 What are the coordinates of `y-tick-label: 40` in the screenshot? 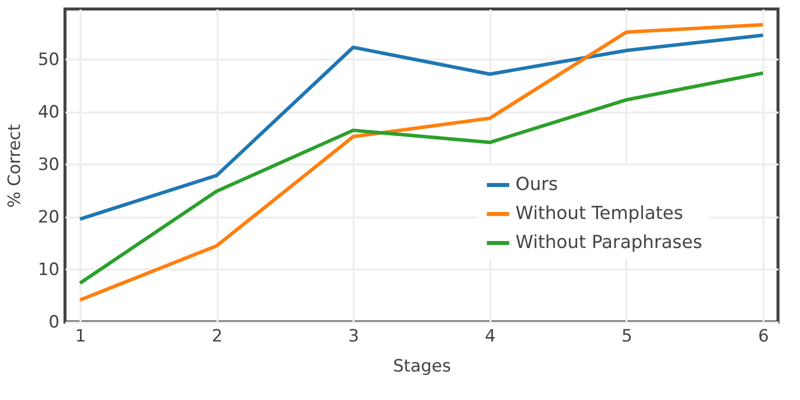 It's located at (49, 112).